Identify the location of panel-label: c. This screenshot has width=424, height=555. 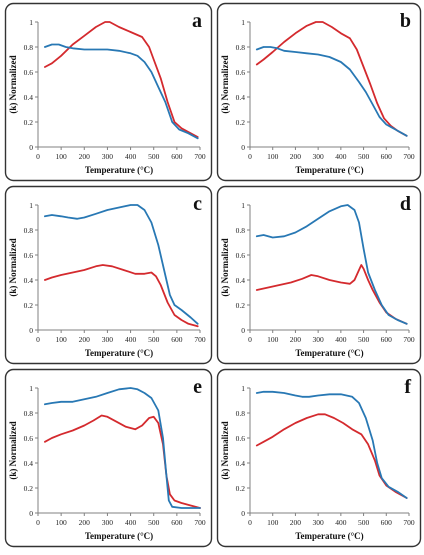
(197, 204).